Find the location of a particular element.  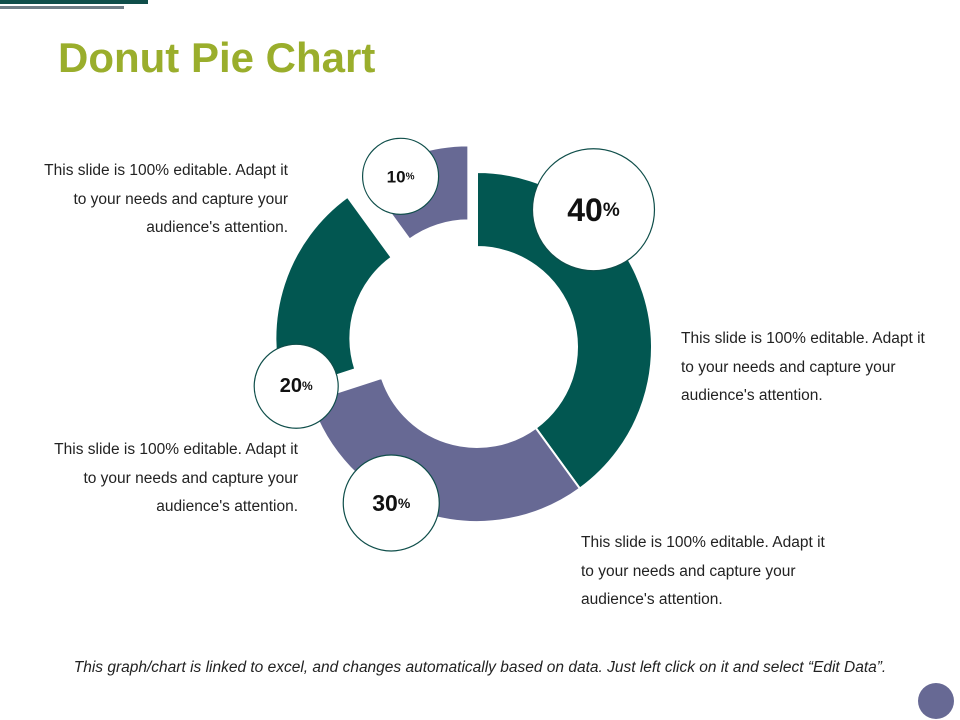

data-label-40: 40% is located at coordinates (593, 210).